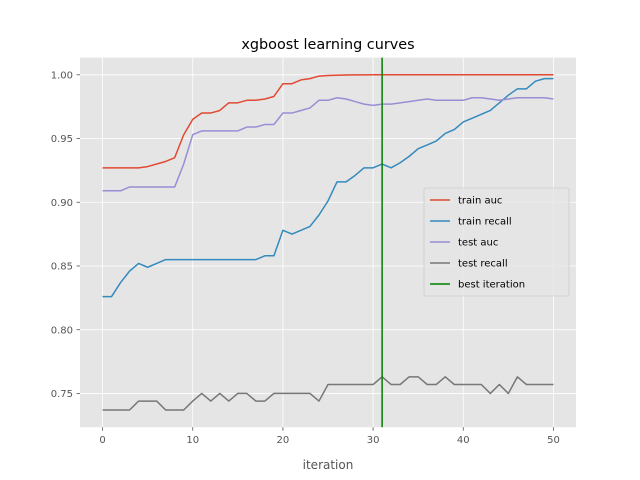 This screenshot has width=640, height=480. What do you see at coordinates (62, 139) in the screenshot?
I see `y-tick-label: 0.95` at bounding box center [62, 139].